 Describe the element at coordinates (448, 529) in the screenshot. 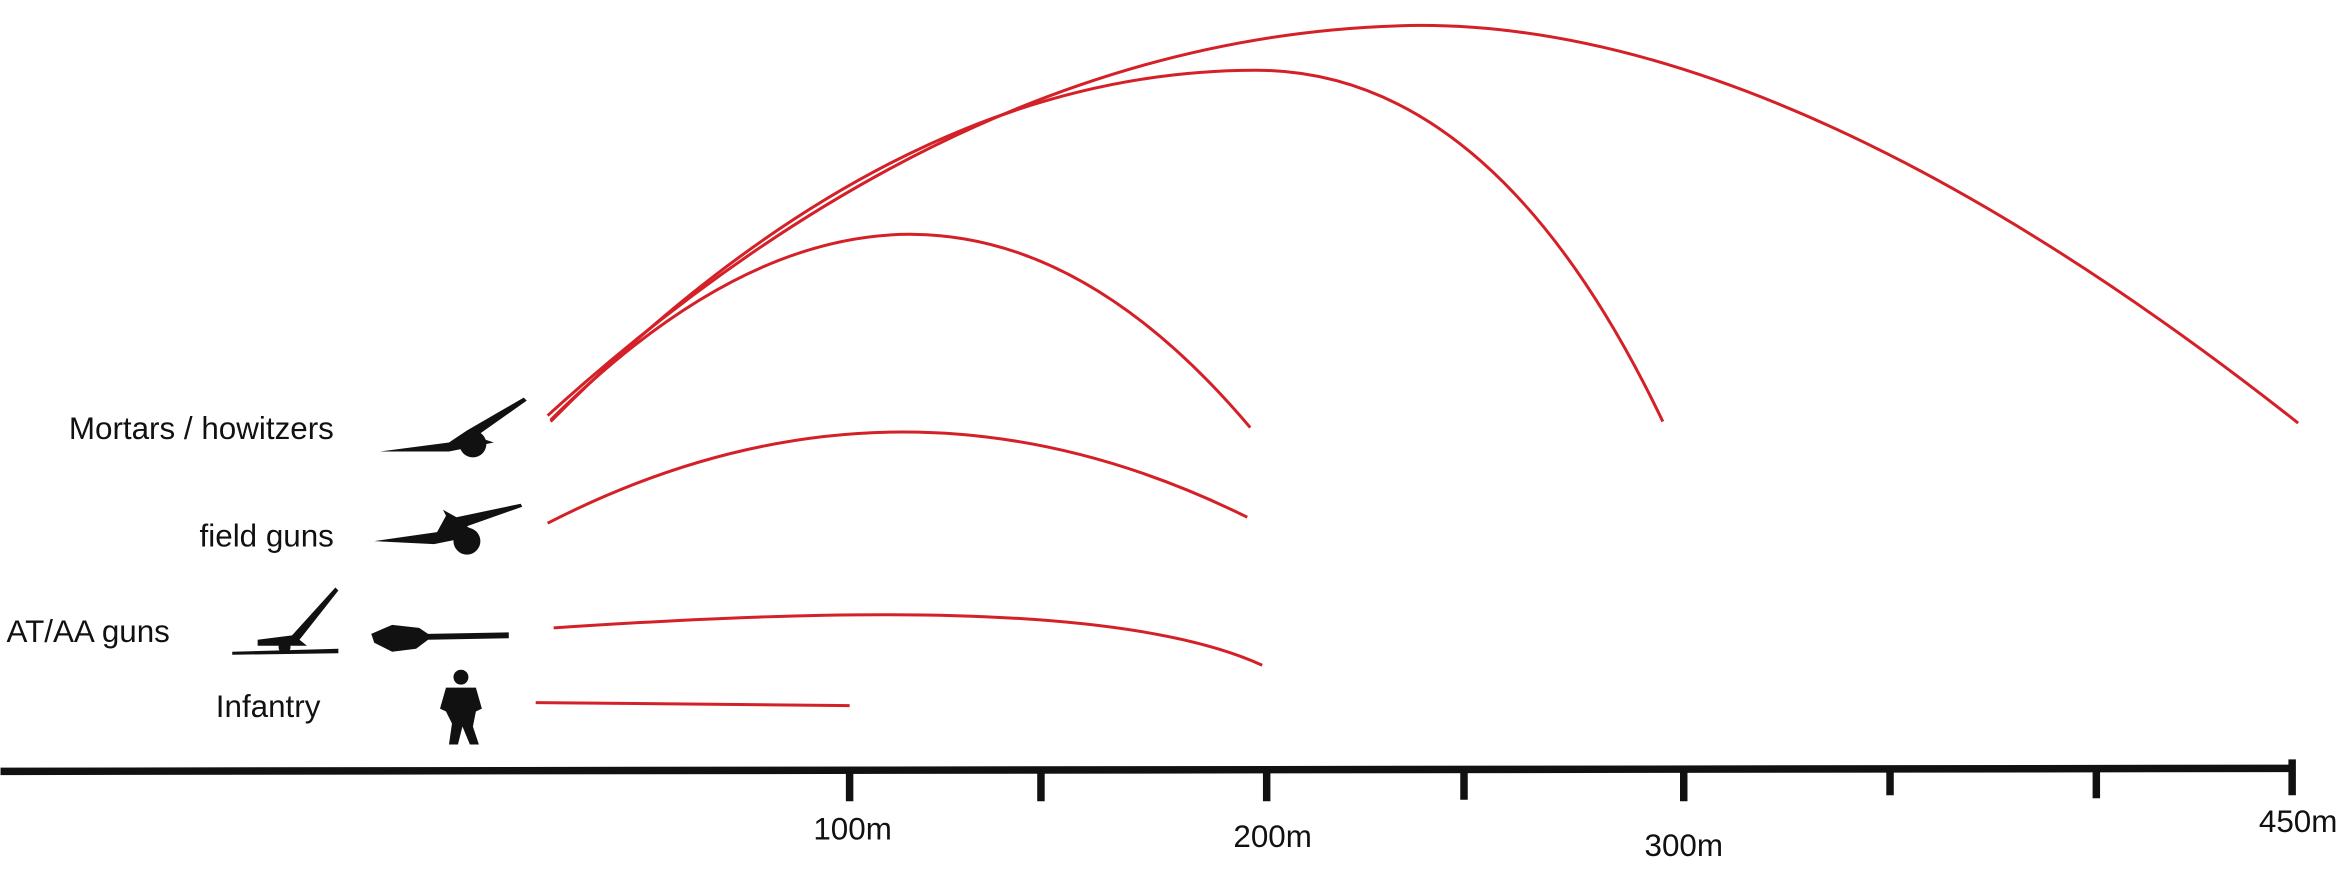

I see `field-gun-icon` at that location.